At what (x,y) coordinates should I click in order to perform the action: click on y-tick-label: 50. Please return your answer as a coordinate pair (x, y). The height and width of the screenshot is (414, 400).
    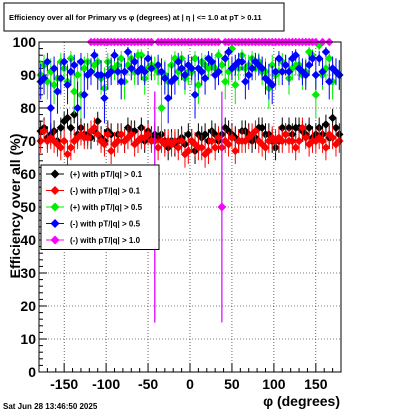
    Looking at the image, I should click on (28, 207).